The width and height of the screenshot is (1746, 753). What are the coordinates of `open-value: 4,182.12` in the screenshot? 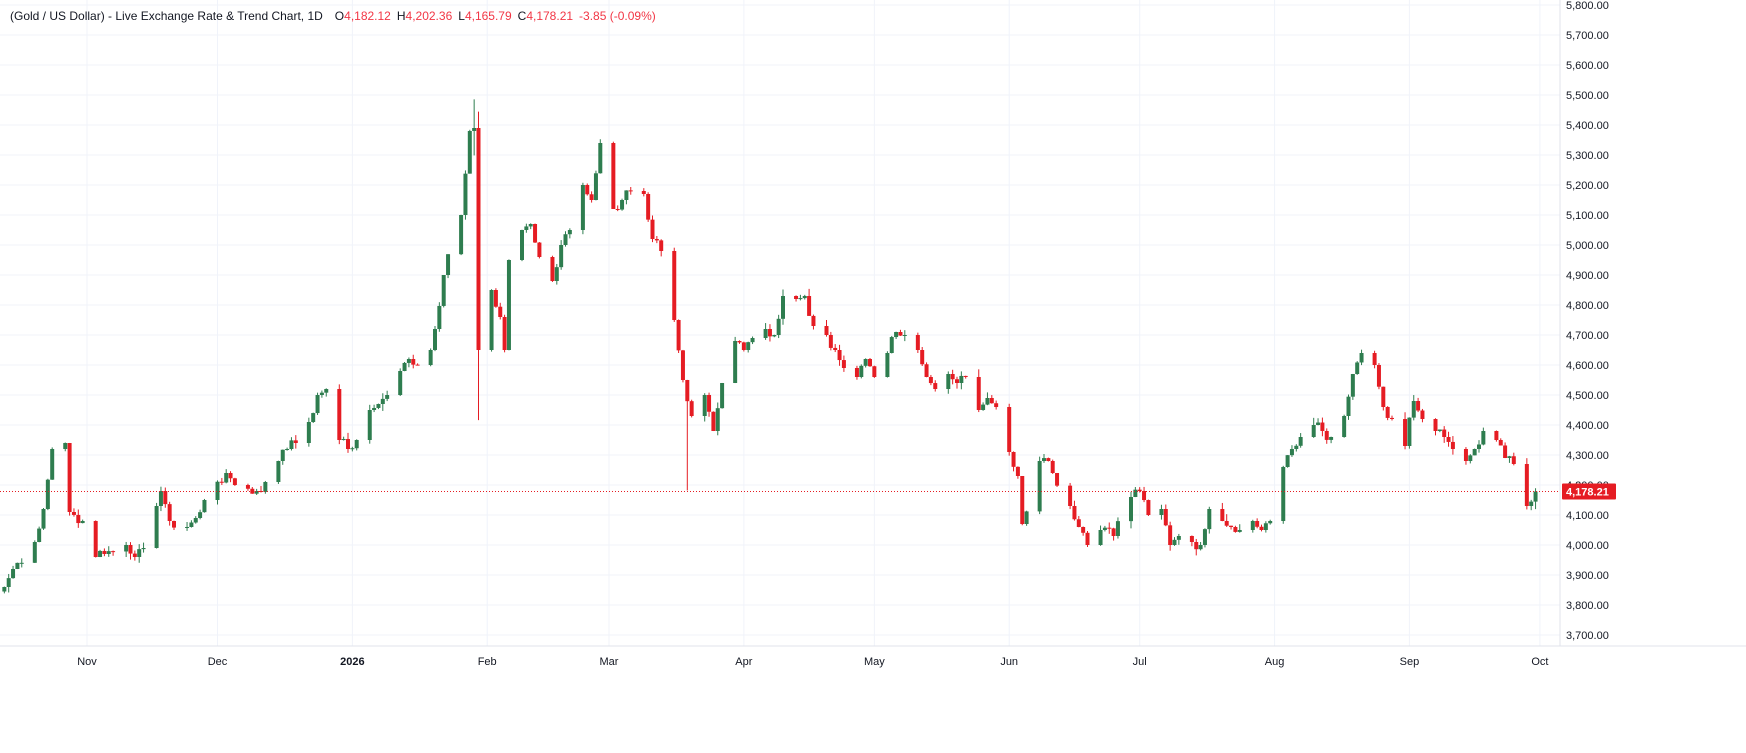 It's located at (367, 16).